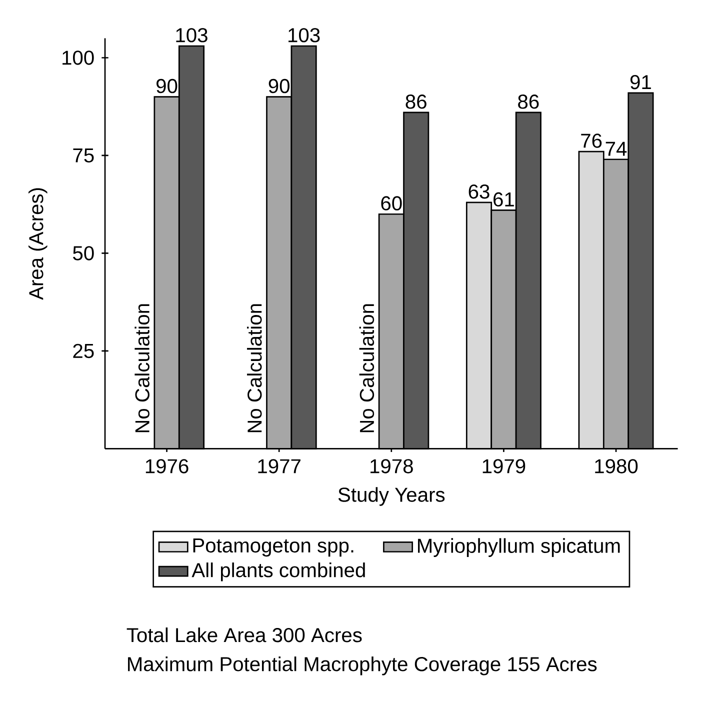 The image size is (706, 716). What do you see at coordinates (479, 191) in the screenshot?
I see `data-label: 63` at bounding box center [479, 191].